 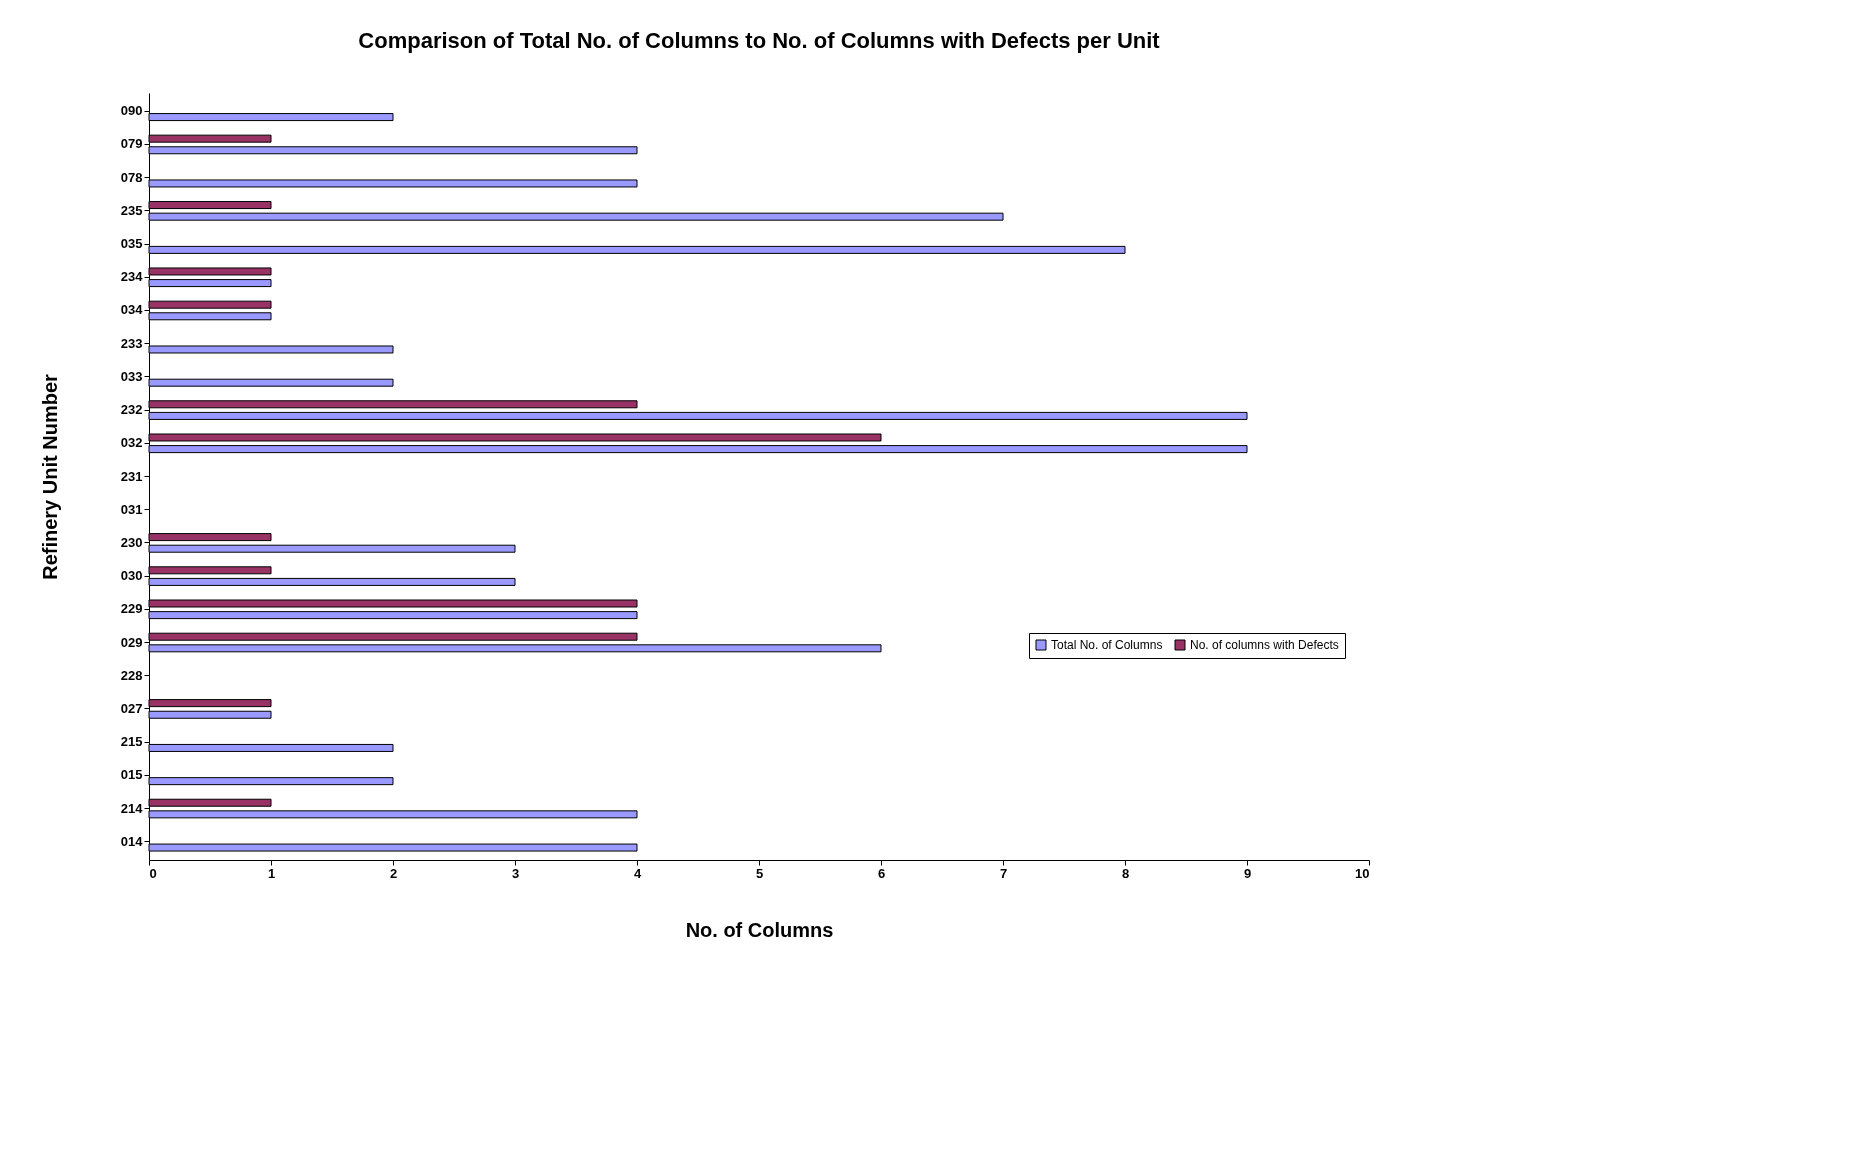 I want to click on y-tick-label: 079, so click(x=131, y=144).